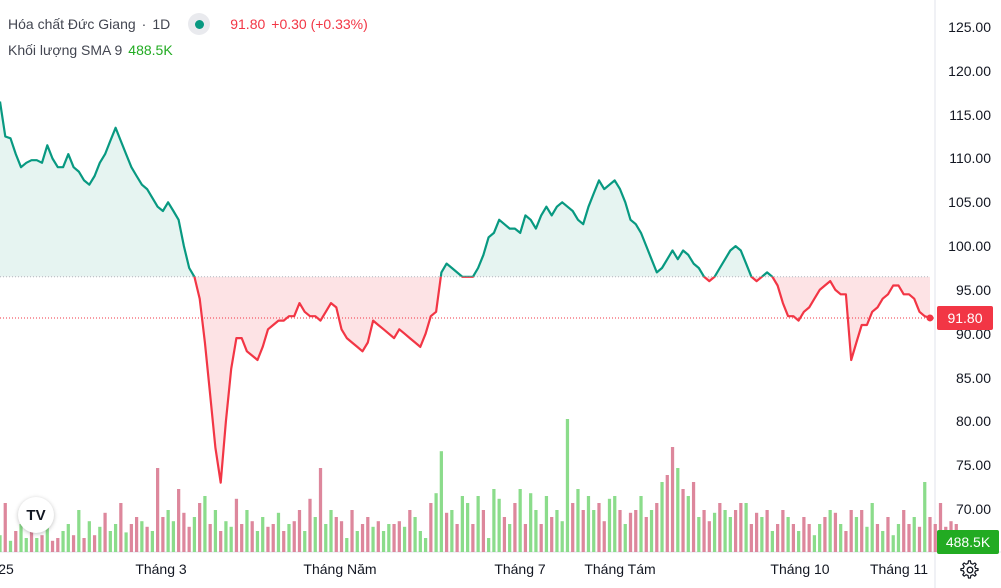 This screenshot has width=1001, height=588. I want to click on volume-value: 488.5K, so click(150, 50).